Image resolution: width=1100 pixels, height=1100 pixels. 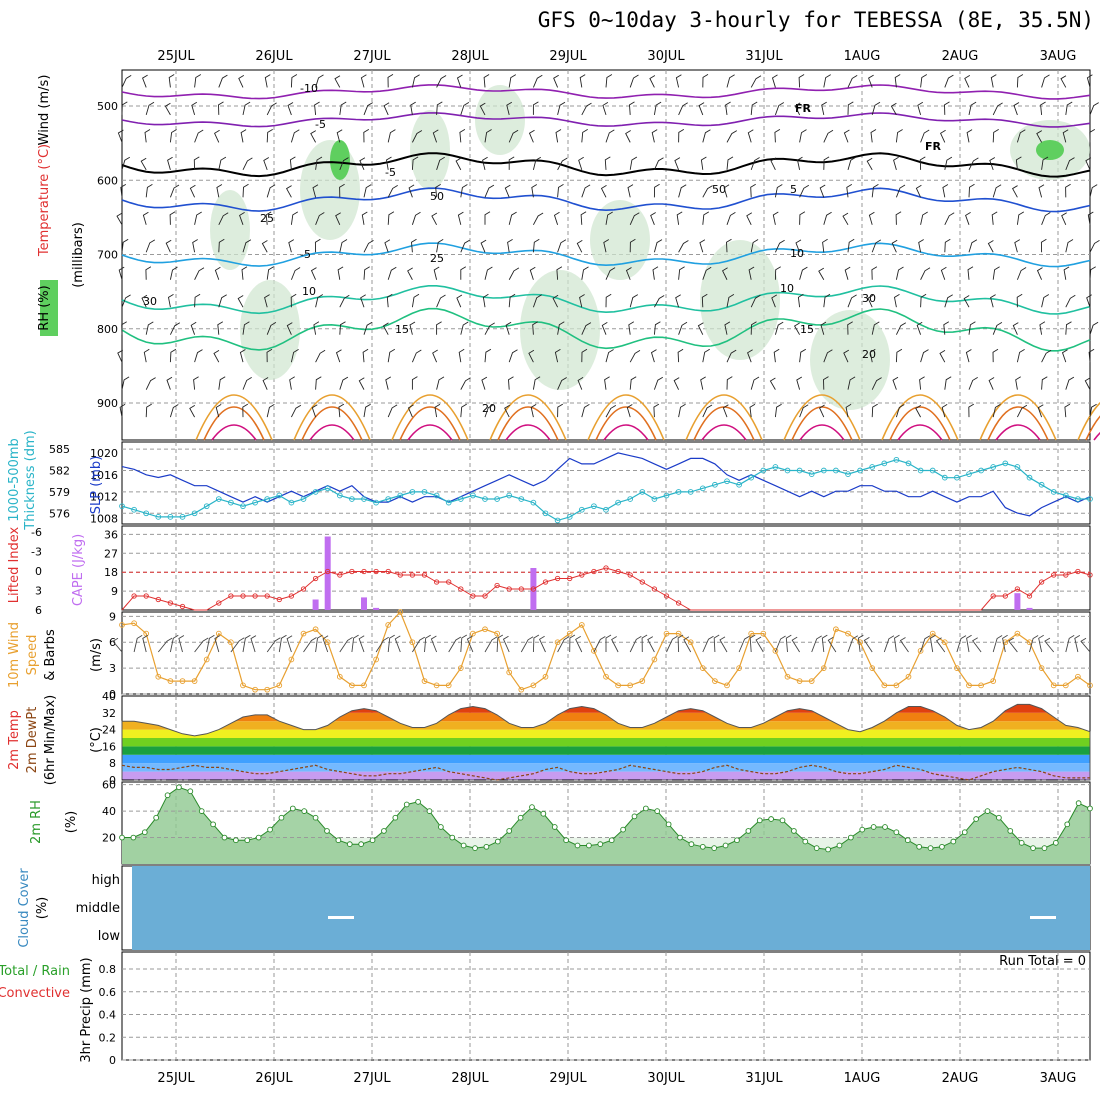 I want to click on slp-tick-label: 1012, so click(x=104, y=497).